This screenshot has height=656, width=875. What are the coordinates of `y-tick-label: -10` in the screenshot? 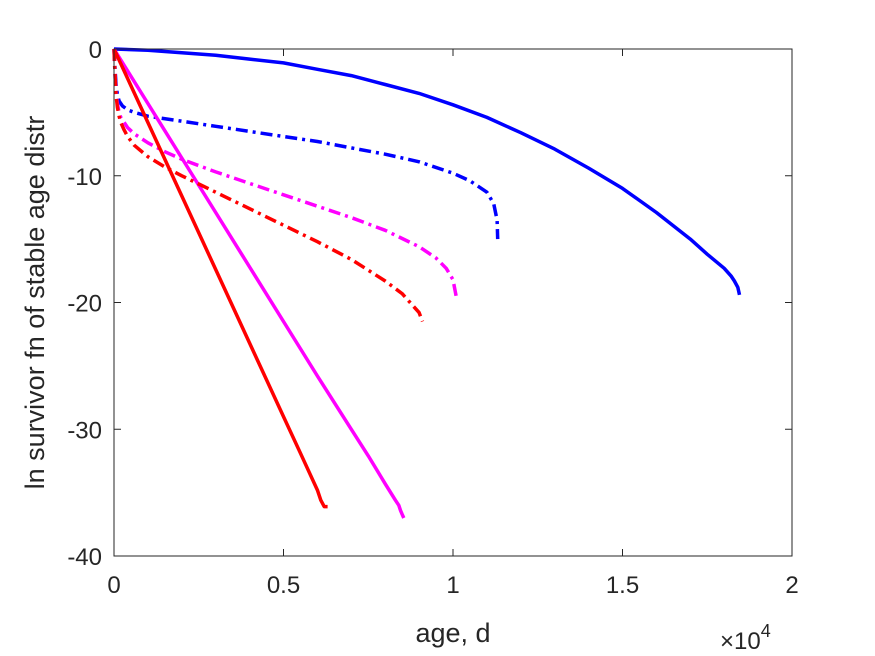 It's located at (84, 177).